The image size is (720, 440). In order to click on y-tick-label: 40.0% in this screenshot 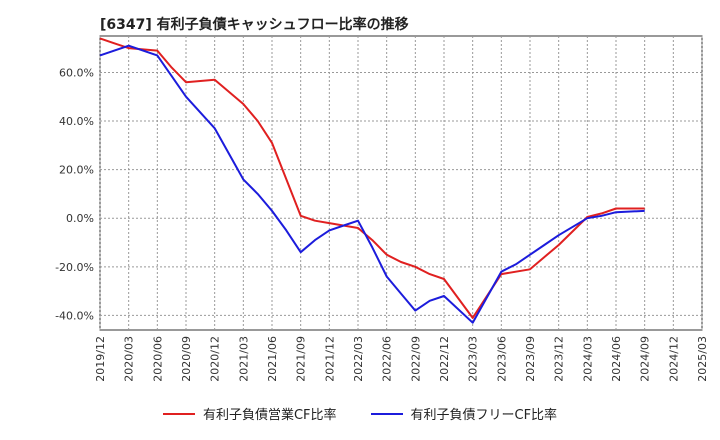, I will do `click(76, 121)`.